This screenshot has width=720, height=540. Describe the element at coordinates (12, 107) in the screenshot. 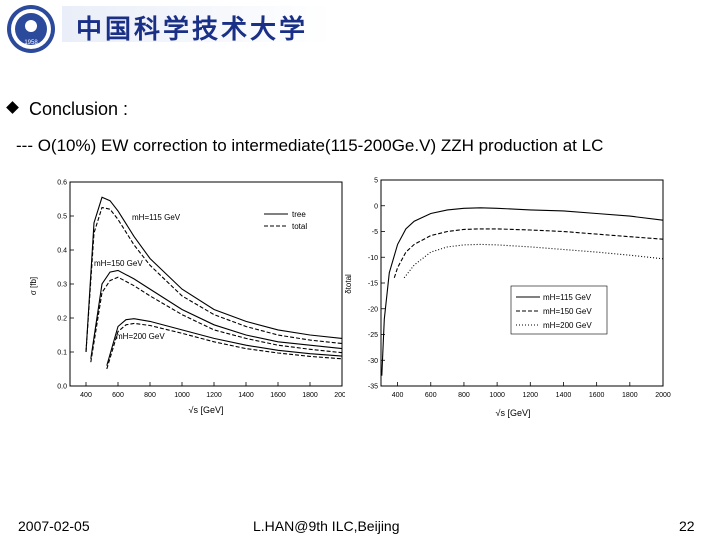

I see `diamond-bullet-icon` at that location.